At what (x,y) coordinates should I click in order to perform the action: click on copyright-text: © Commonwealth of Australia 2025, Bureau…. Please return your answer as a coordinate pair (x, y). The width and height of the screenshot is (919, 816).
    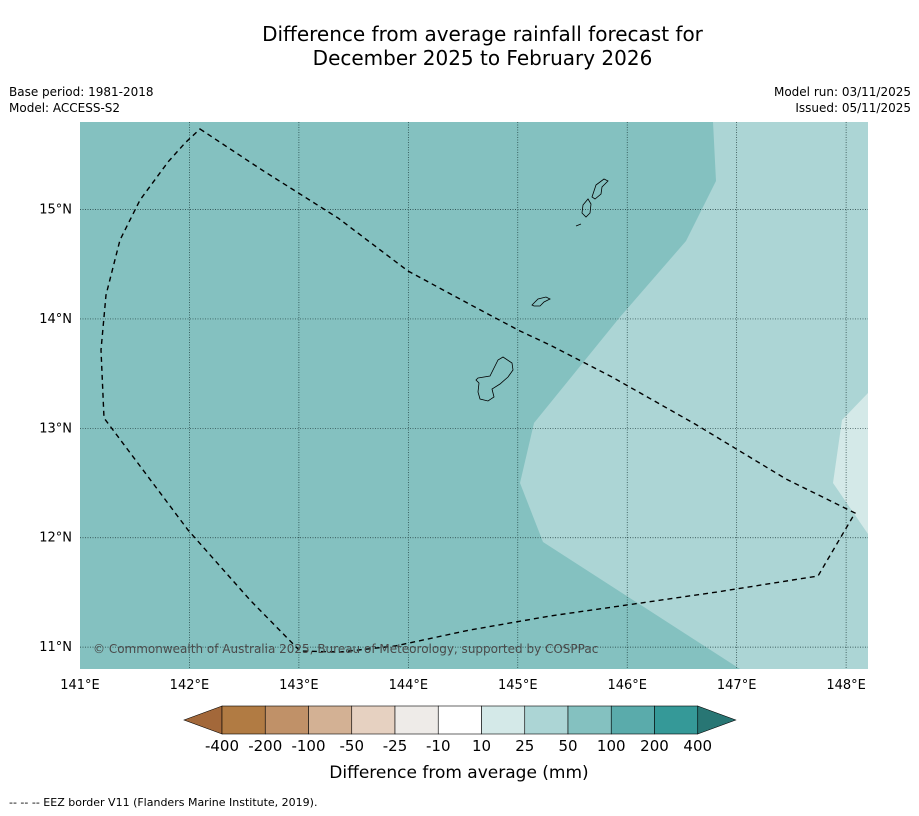
    Looking at the image, I should click on (345, 649).